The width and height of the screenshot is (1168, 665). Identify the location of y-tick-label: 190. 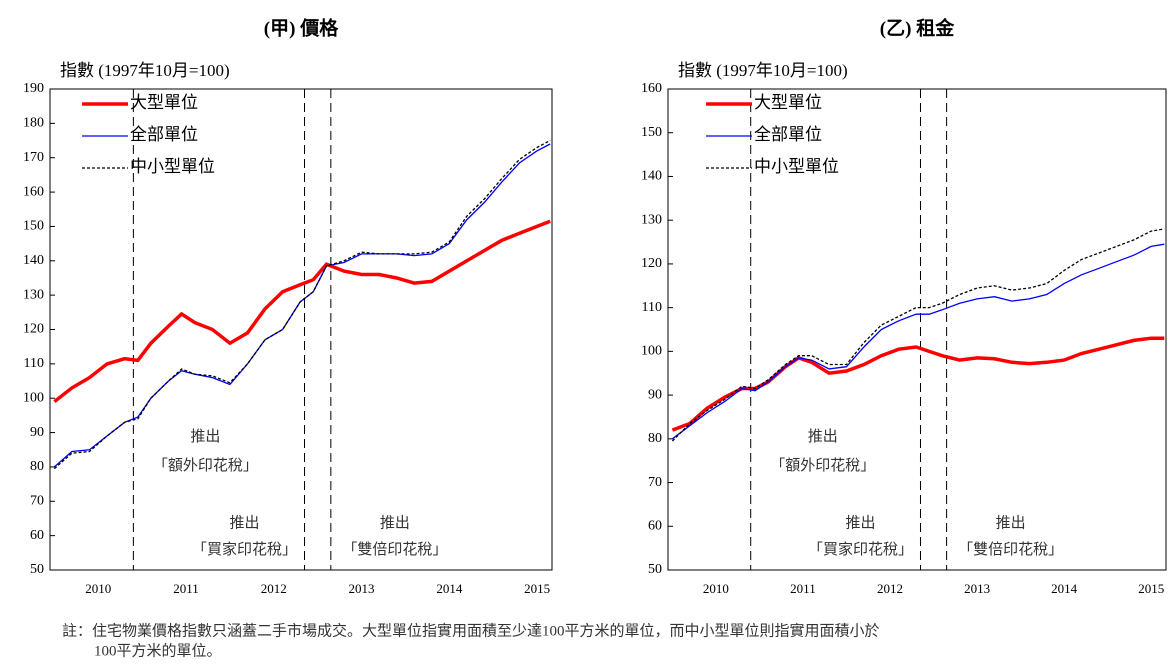
(33, 88).